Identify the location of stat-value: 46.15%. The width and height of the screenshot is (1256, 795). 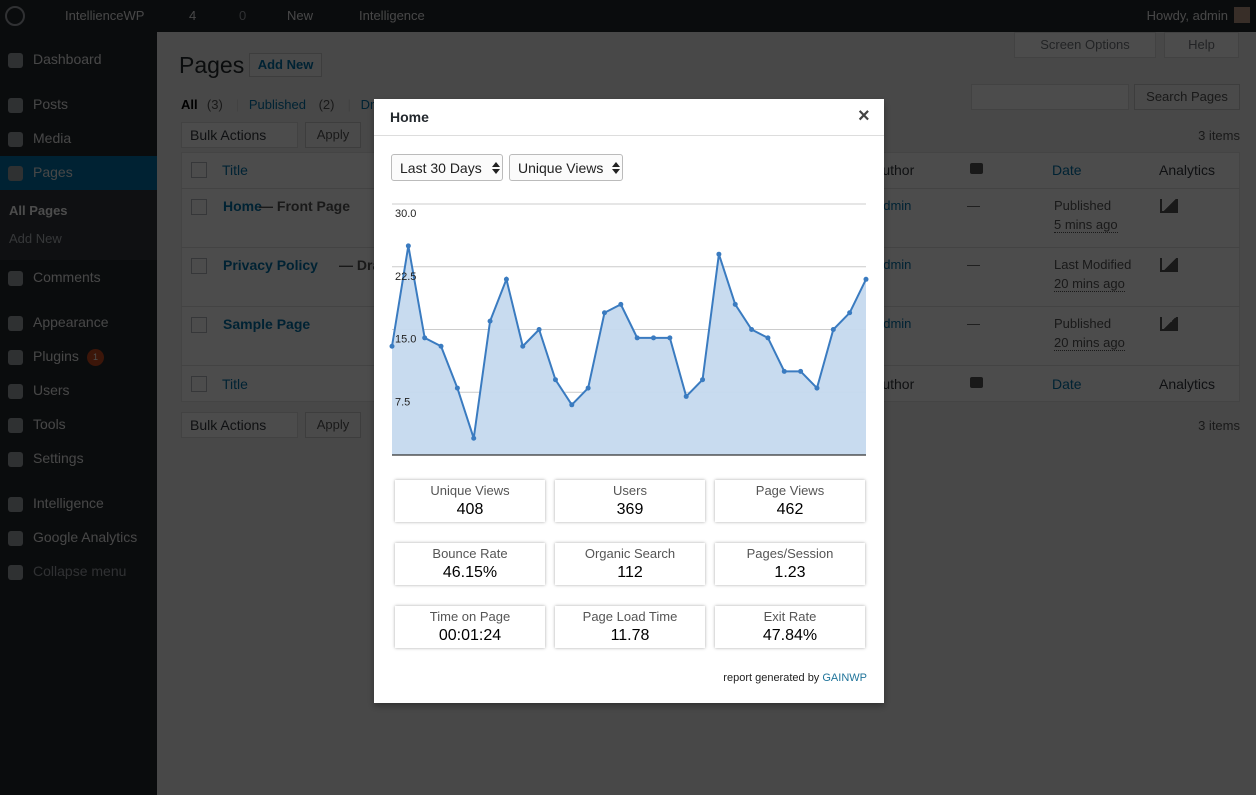
(470, 572).